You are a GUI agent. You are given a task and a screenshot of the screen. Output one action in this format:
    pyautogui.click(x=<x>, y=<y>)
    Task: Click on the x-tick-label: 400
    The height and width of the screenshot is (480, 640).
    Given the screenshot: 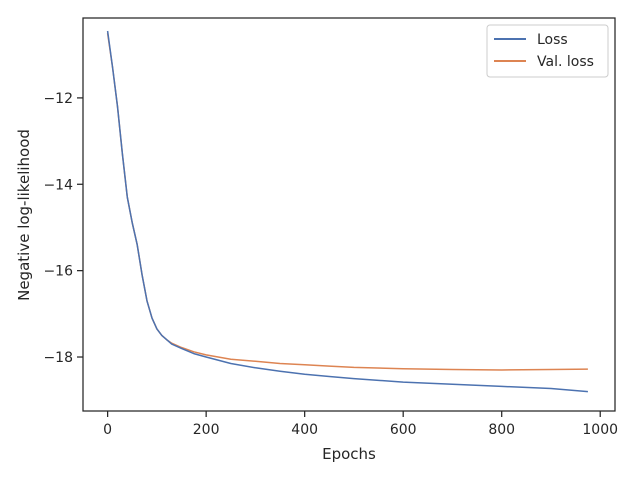 What is the action you would take?
    pyautogui.click(x=304, y=430)
    